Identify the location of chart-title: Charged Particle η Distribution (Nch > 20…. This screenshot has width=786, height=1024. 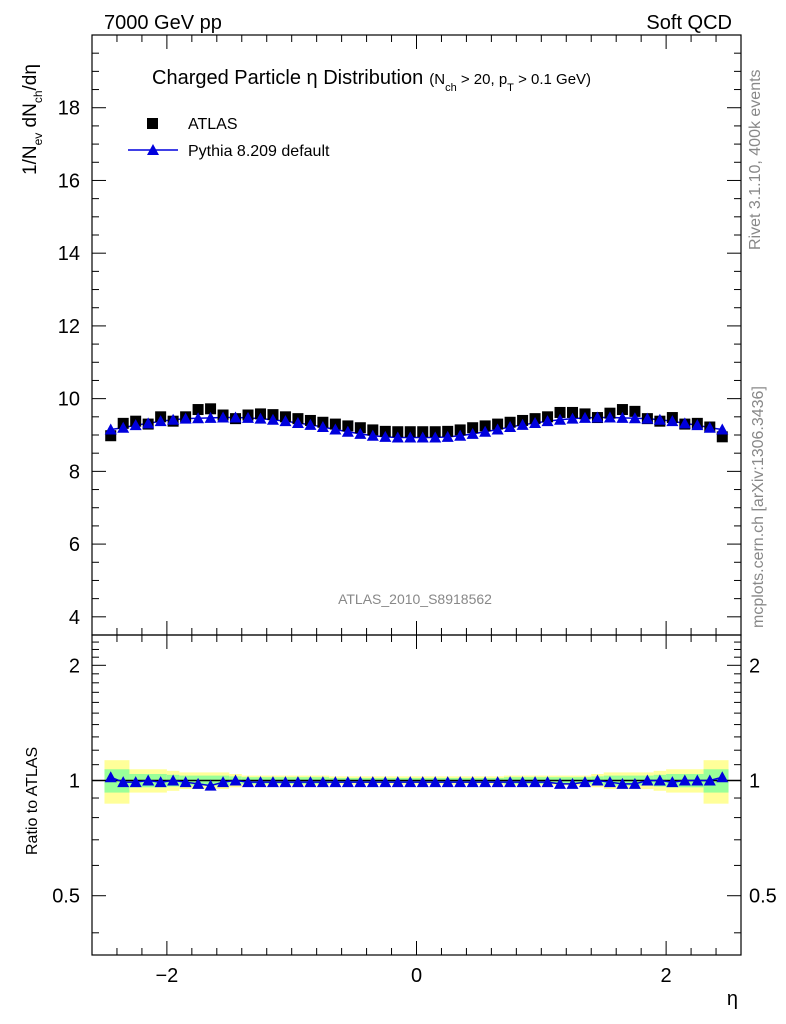
(371, 80).